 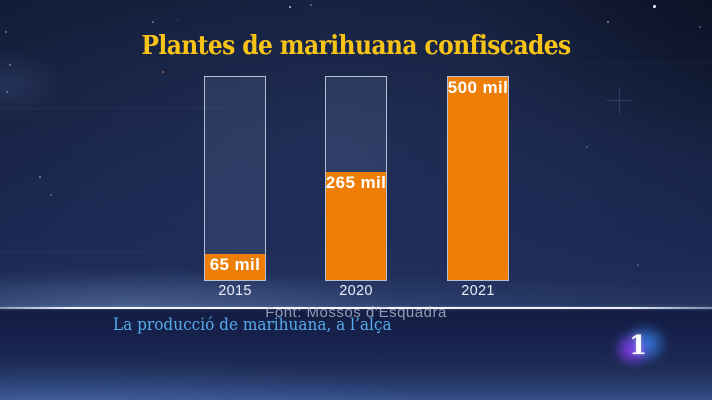 I want to click on bar-value-label: 65 mil, so click(x=235, y=264).